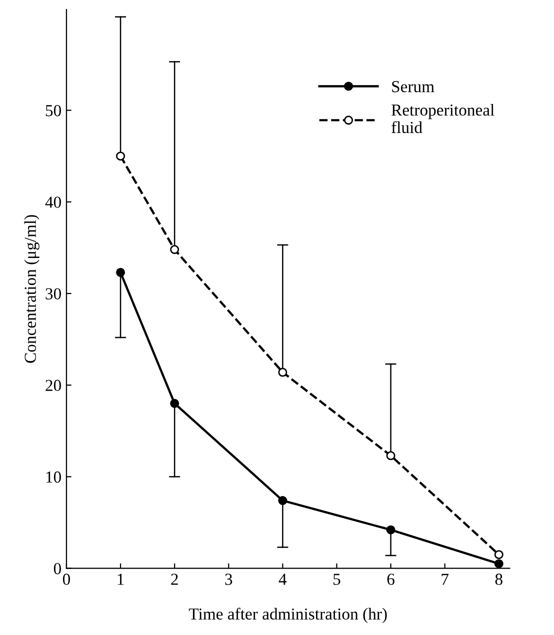 The image size is (554, 635). I want to click on y-tick-label: 50, so click(53, 110).